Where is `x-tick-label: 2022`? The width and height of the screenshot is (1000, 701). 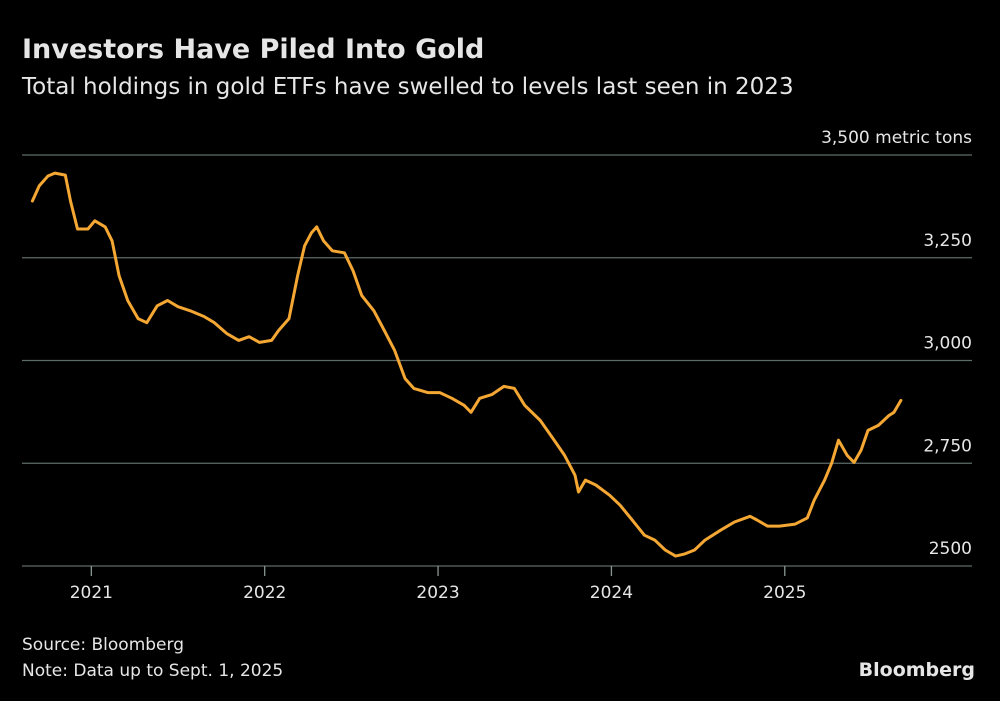
x-tick-label: 2022 is located at coordinates (264, 593).